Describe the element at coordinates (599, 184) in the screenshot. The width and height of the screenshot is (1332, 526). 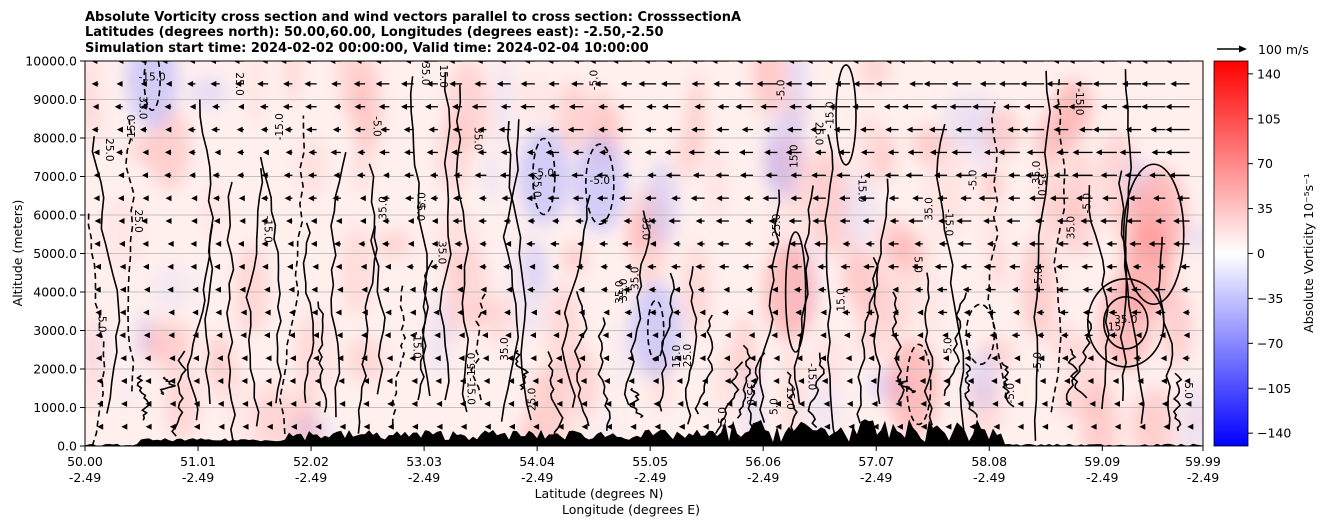
I see `contour-loop` at that location.